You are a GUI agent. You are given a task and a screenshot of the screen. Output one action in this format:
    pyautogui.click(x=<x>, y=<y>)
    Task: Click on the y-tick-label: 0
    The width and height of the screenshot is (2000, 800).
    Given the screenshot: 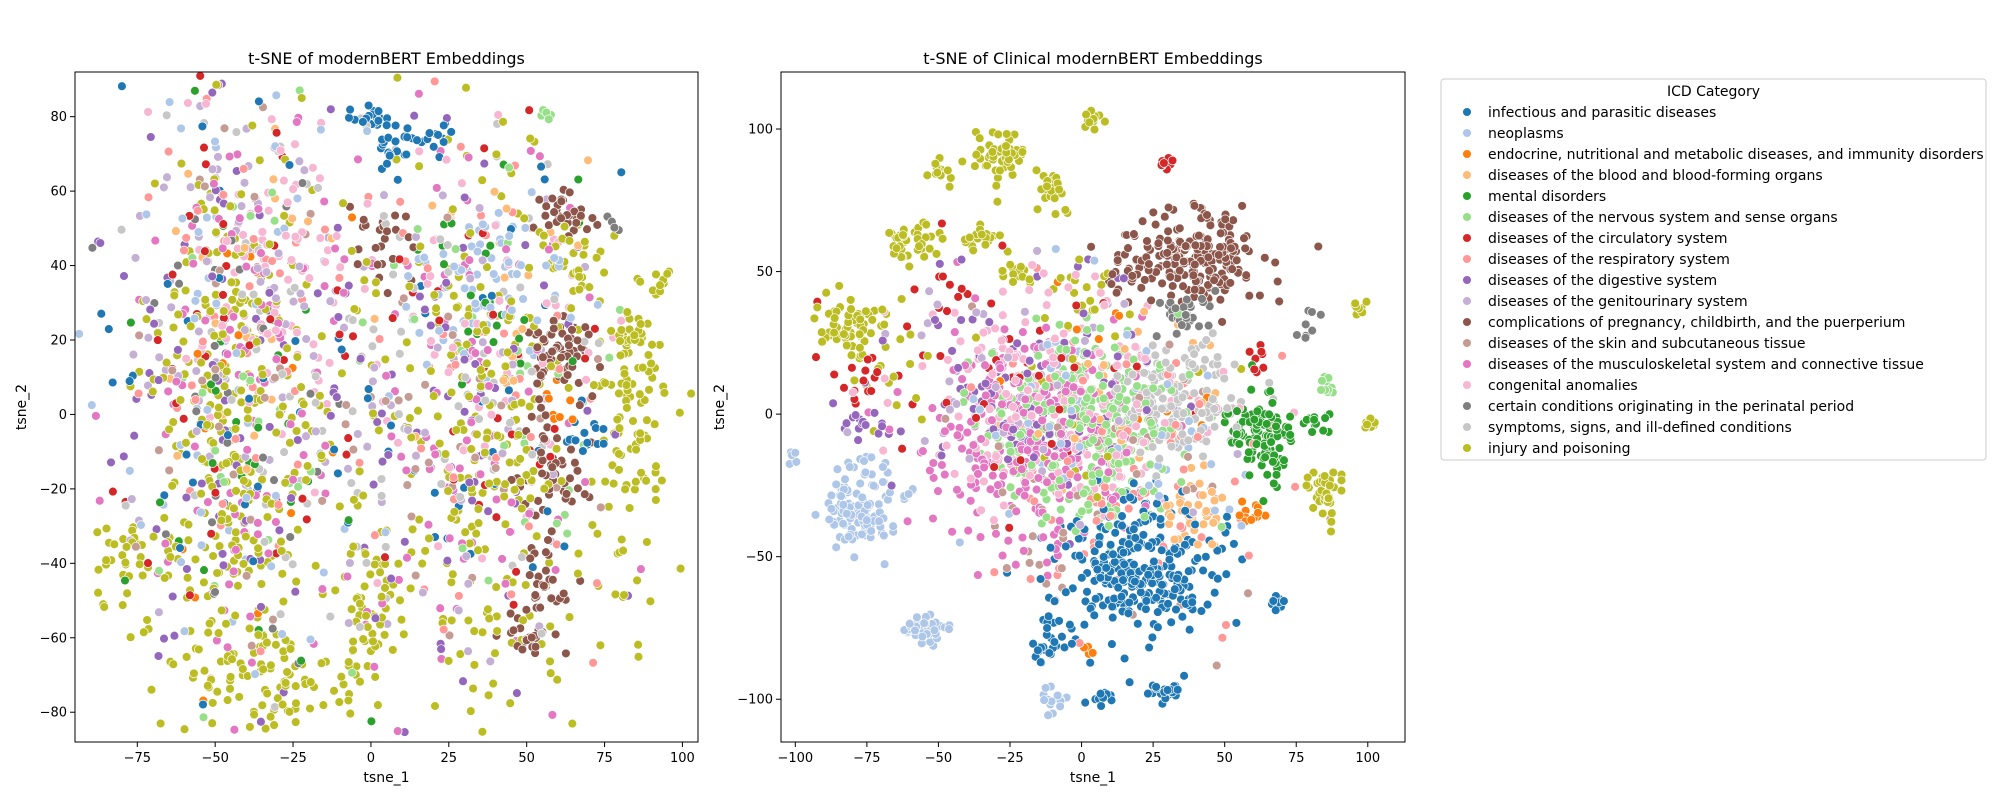 What is the action you would take?
    pyautogui.click(x=63, y=415)
    